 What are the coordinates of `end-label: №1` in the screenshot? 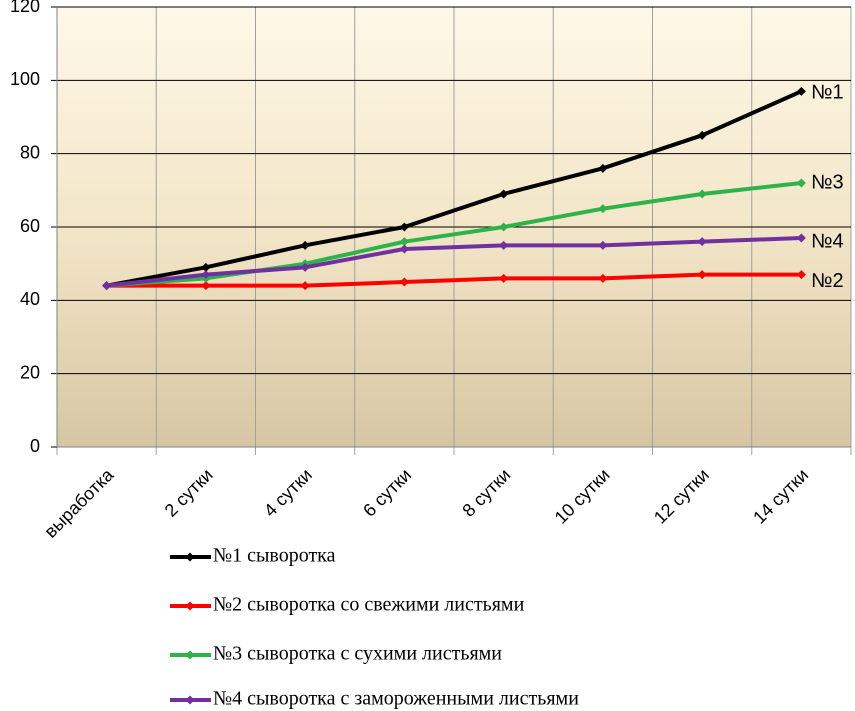 It's located at (827, 93).